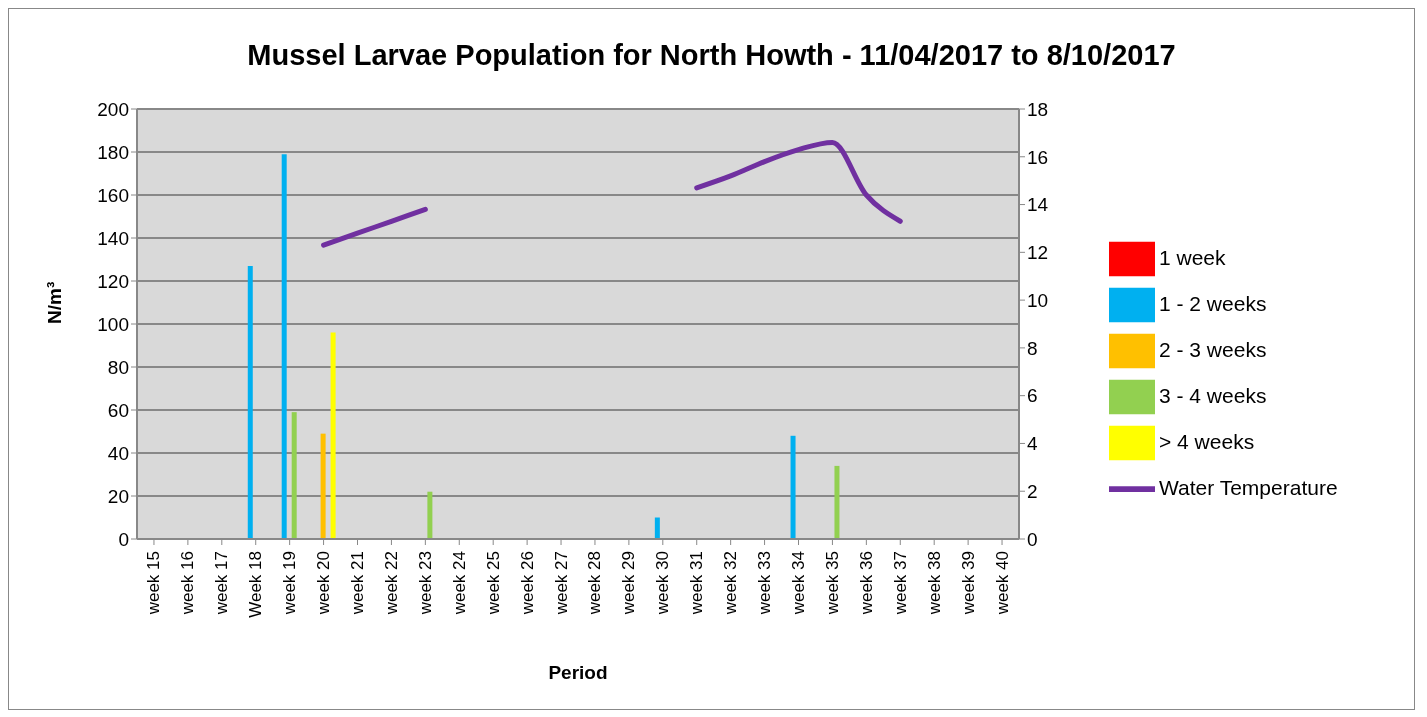 This screenshot has height=717, width=1427. Describe the element at coordinates (1032, 491) in the screenshot. I see `y2-tick-label: 2` at that location.